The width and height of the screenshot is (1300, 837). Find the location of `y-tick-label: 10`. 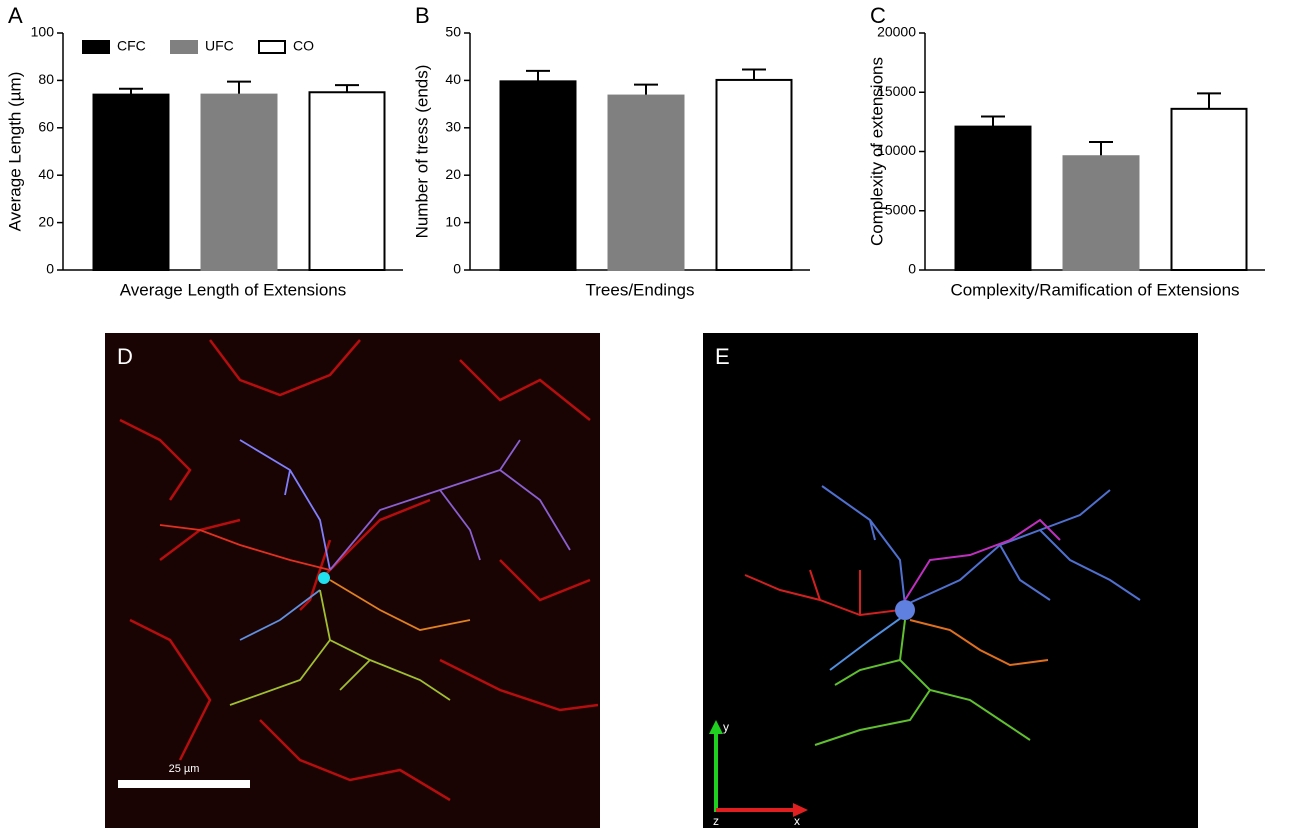

y-tick-label: 10 is located at coordinates (453, 221).